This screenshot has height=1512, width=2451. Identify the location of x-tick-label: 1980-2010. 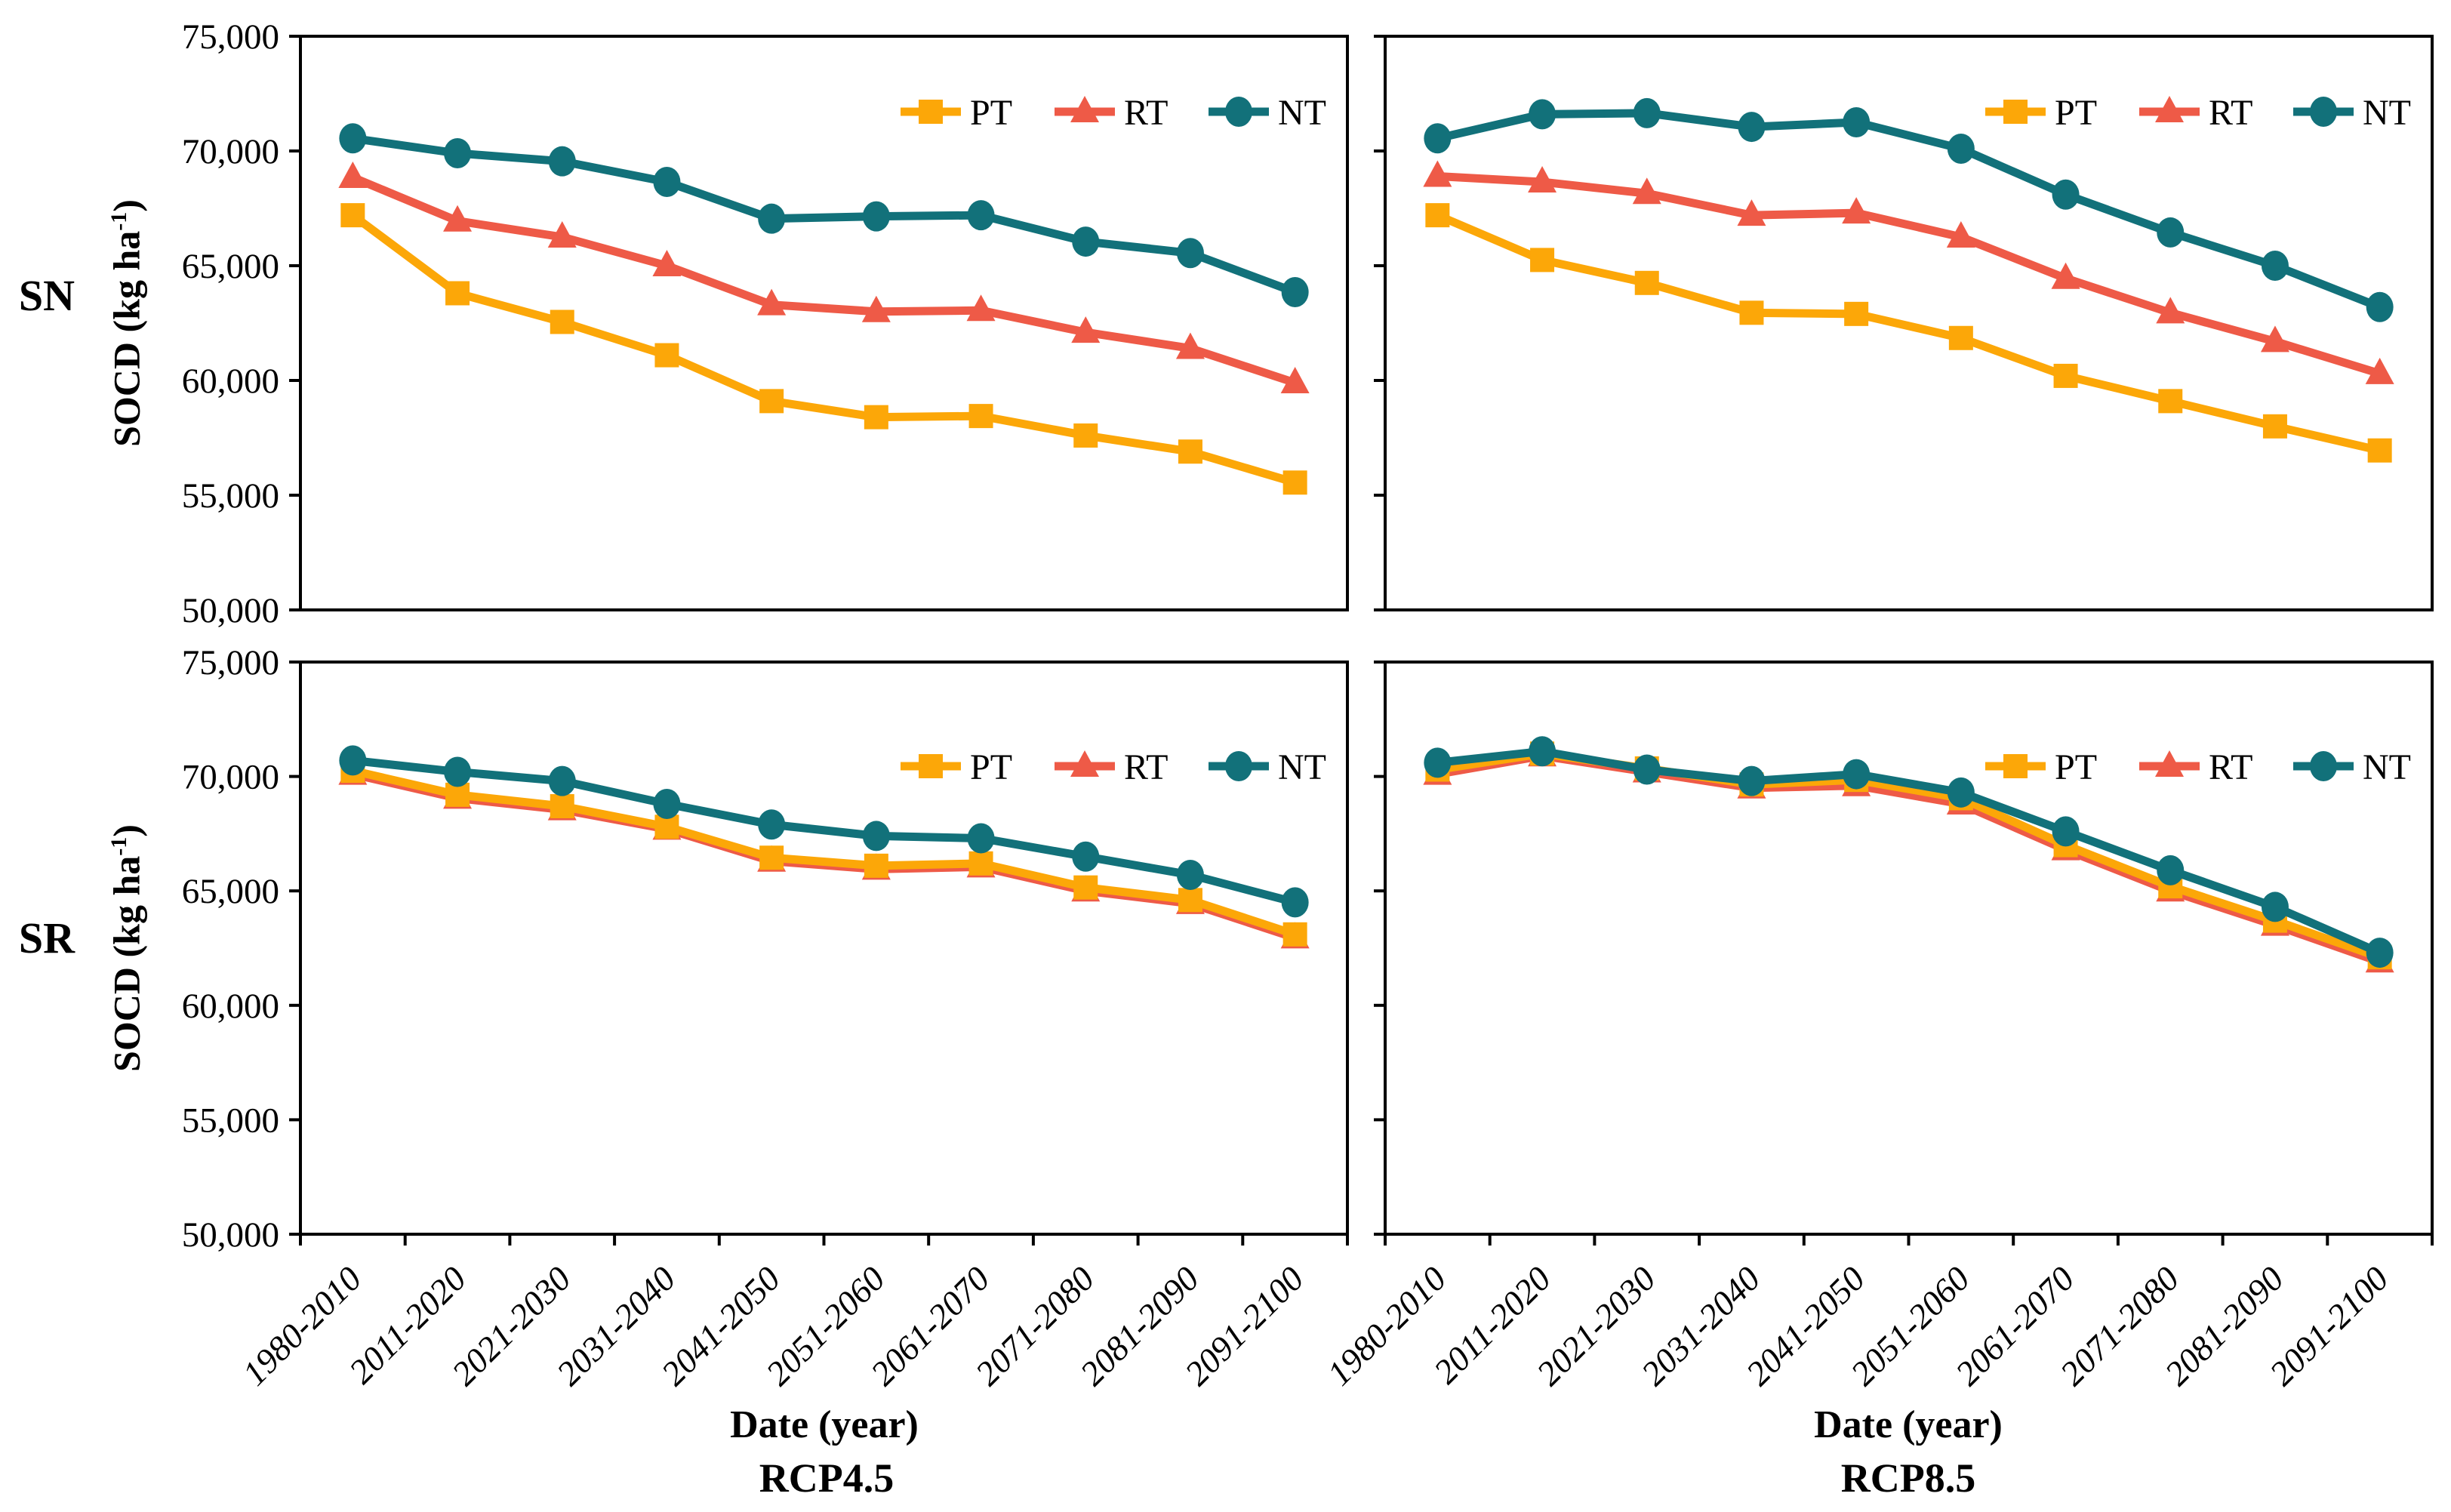
(301, 1326).